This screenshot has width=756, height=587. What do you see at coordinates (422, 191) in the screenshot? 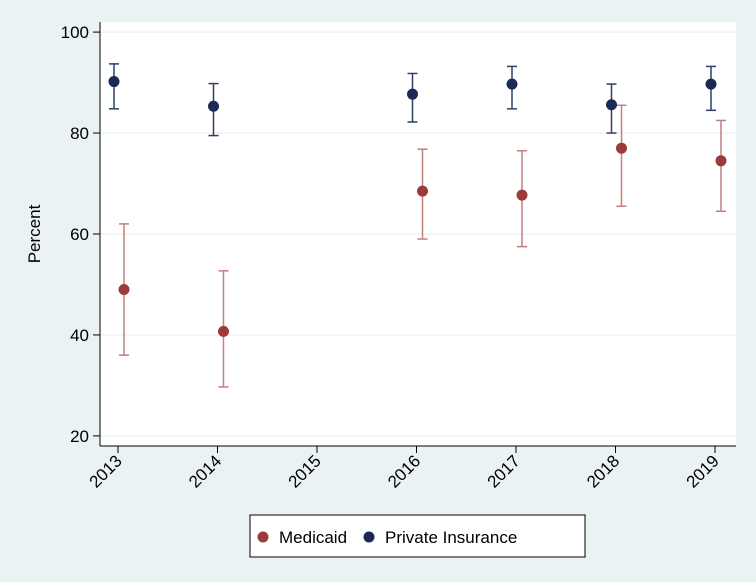
I see `medicaid-point-2016` at bounding box center [422, 191].